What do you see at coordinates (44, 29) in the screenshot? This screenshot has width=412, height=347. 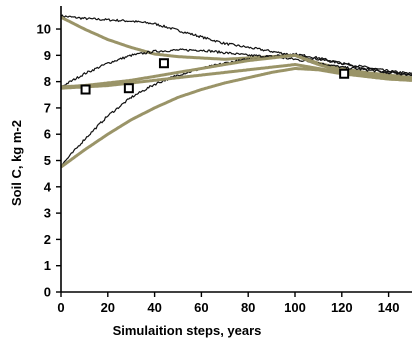 I see `y-tick-label: 10` at bounding box center [44, 29].